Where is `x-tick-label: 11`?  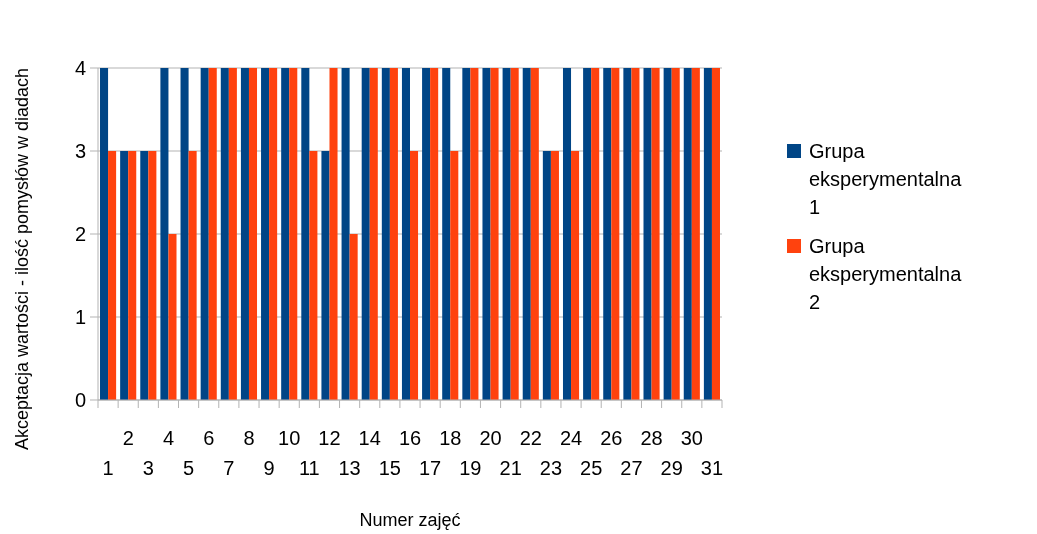 x-tick-label: 11 is located at coordinates (309, 468).